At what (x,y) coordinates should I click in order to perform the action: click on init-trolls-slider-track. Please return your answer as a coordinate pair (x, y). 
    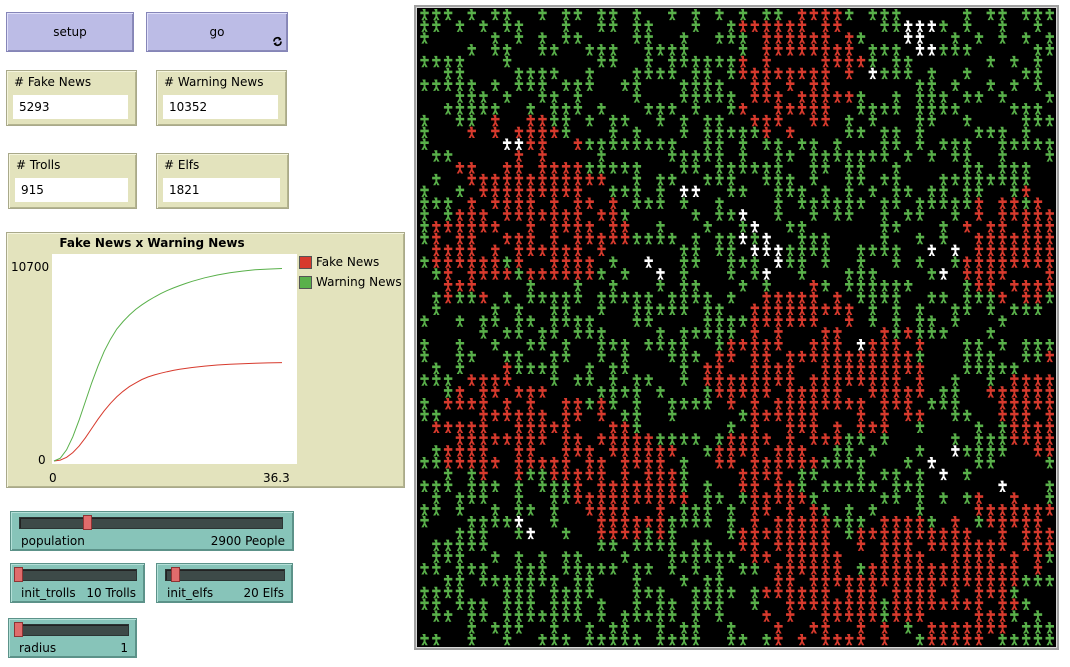
    Looking at the image, I should click on (75, 575).